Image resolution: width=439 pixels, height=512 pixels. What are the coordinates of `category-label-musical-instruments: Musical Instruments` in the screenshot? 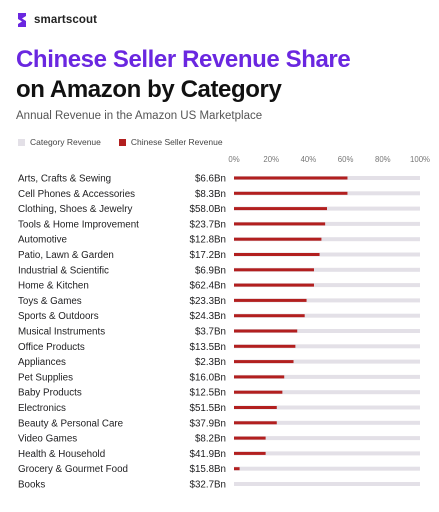 It's located at (61, 332).